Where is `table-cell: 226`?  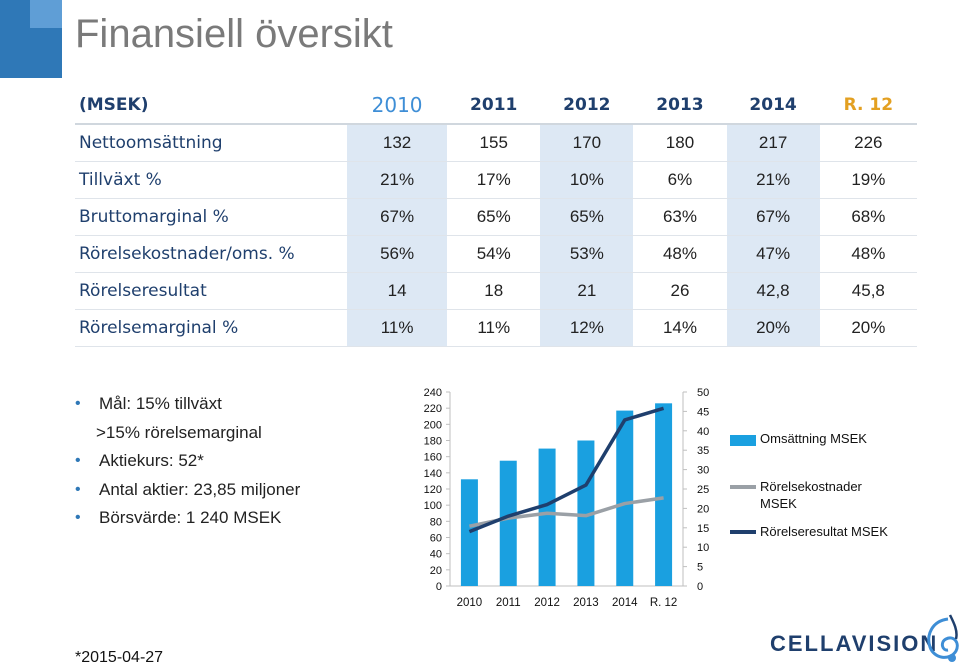
table-cell: 226 is located at coordinates (868, 143).